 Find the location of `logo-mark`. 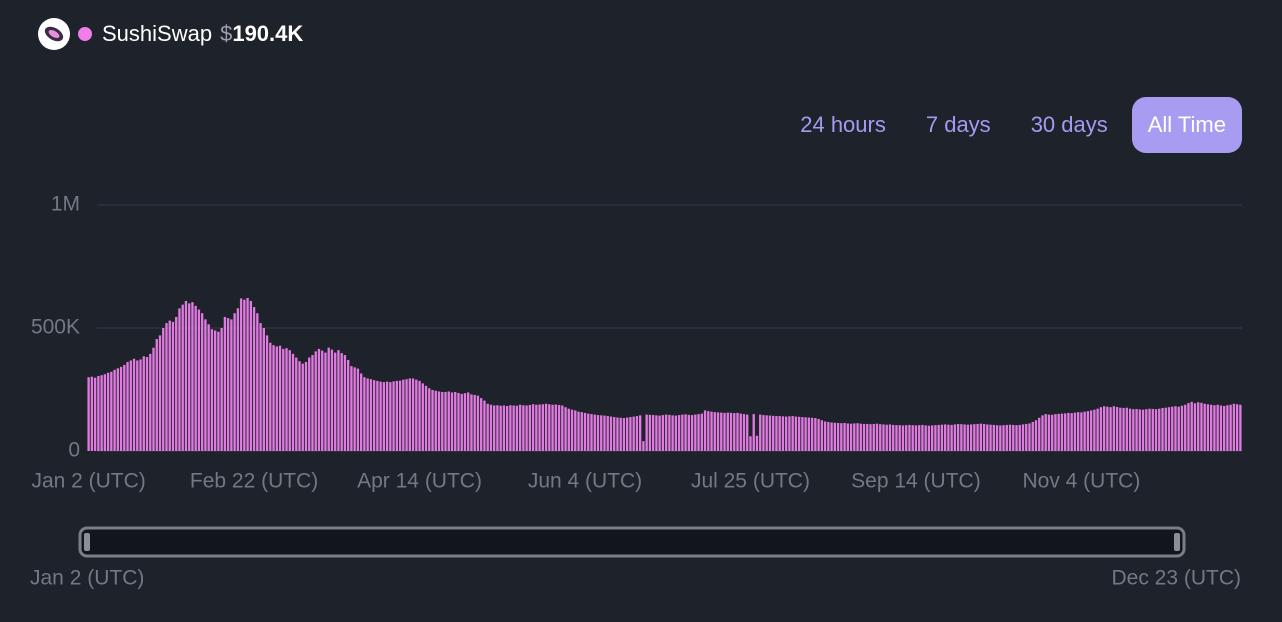

logo-mark is located at coordinates (54, 34).